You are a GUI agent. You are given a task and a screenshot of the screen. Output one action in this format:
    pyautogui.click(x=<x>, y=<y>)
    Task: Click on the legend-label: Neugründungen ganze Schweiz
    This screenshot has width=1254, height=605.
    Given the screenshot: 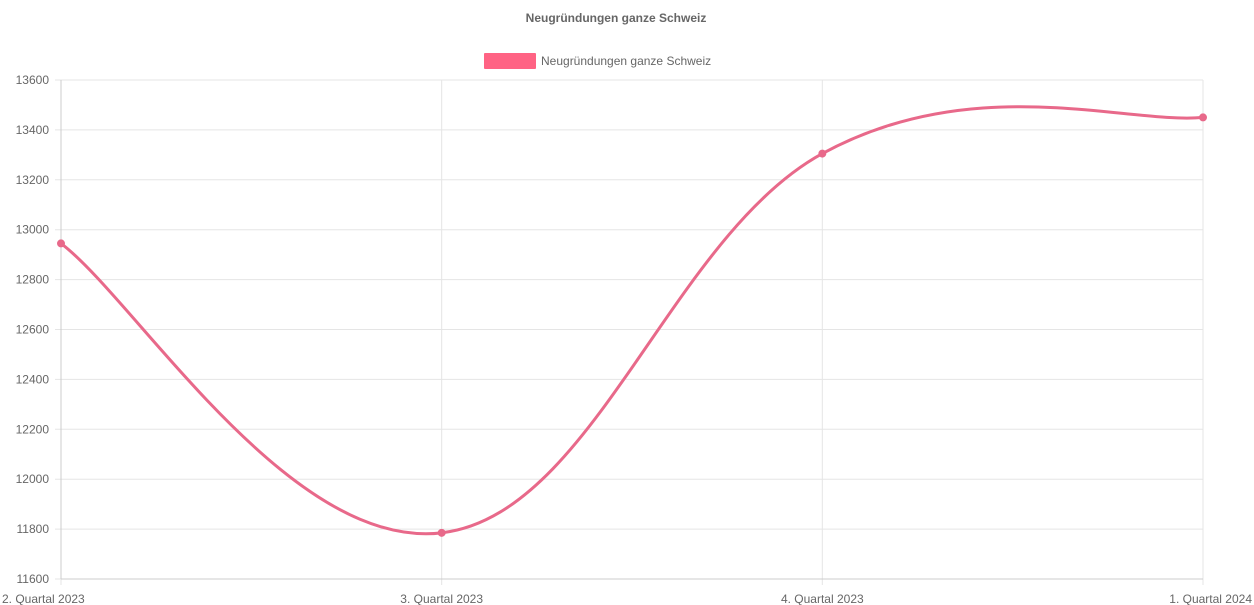 What is the action you would take?
    pyautogui.click(x=626, y=61)
    